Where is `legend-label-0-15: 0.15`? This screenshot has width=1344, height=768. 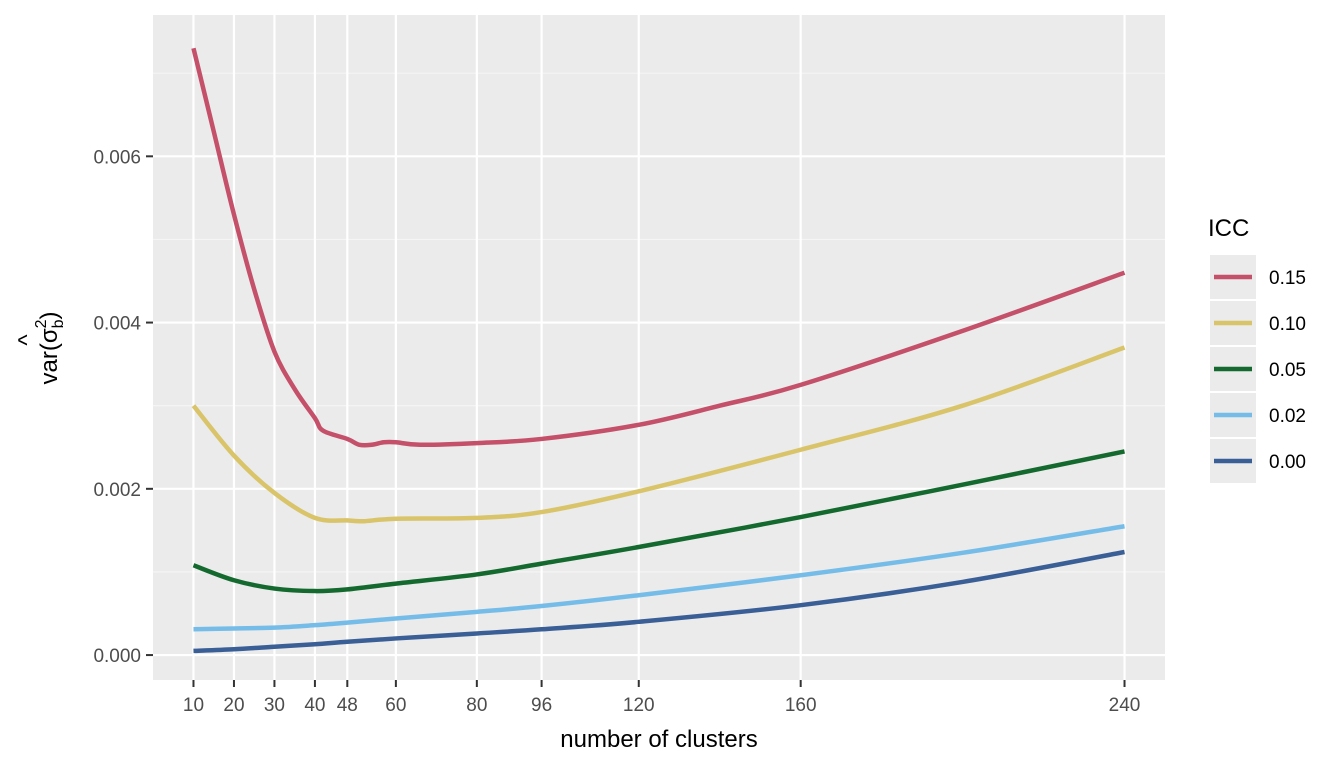 legend-label-0-15: 0.15 is located at coordinates (1287, 278).